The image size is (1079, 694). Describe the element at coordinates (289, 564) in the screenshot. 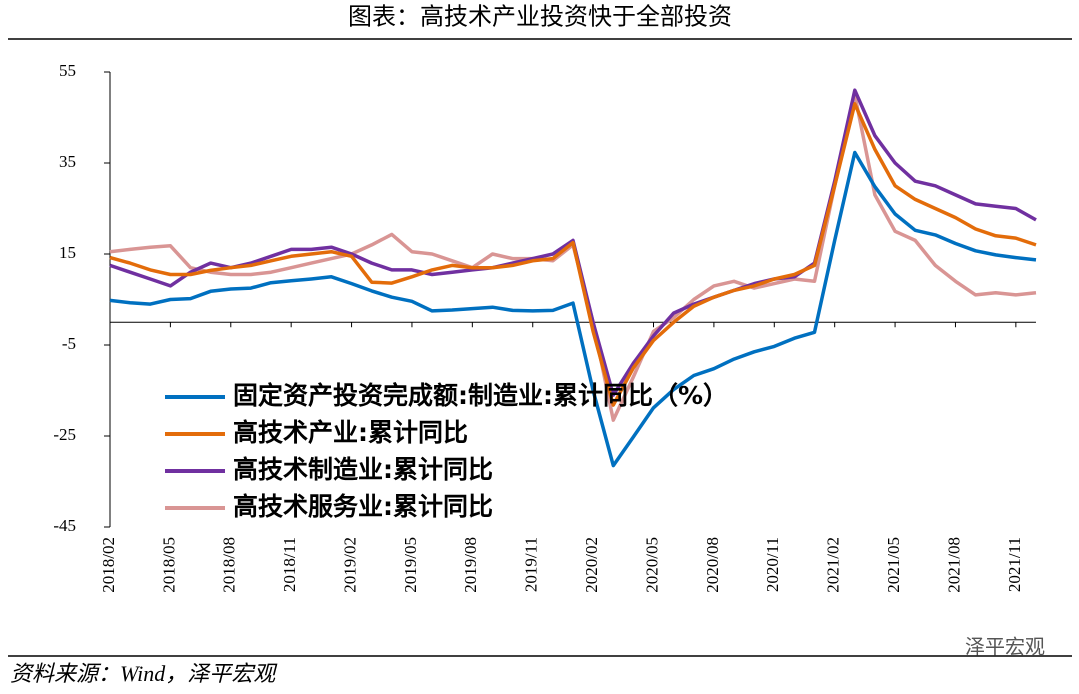

I see `x-tick-label: 2018/11` at that location.